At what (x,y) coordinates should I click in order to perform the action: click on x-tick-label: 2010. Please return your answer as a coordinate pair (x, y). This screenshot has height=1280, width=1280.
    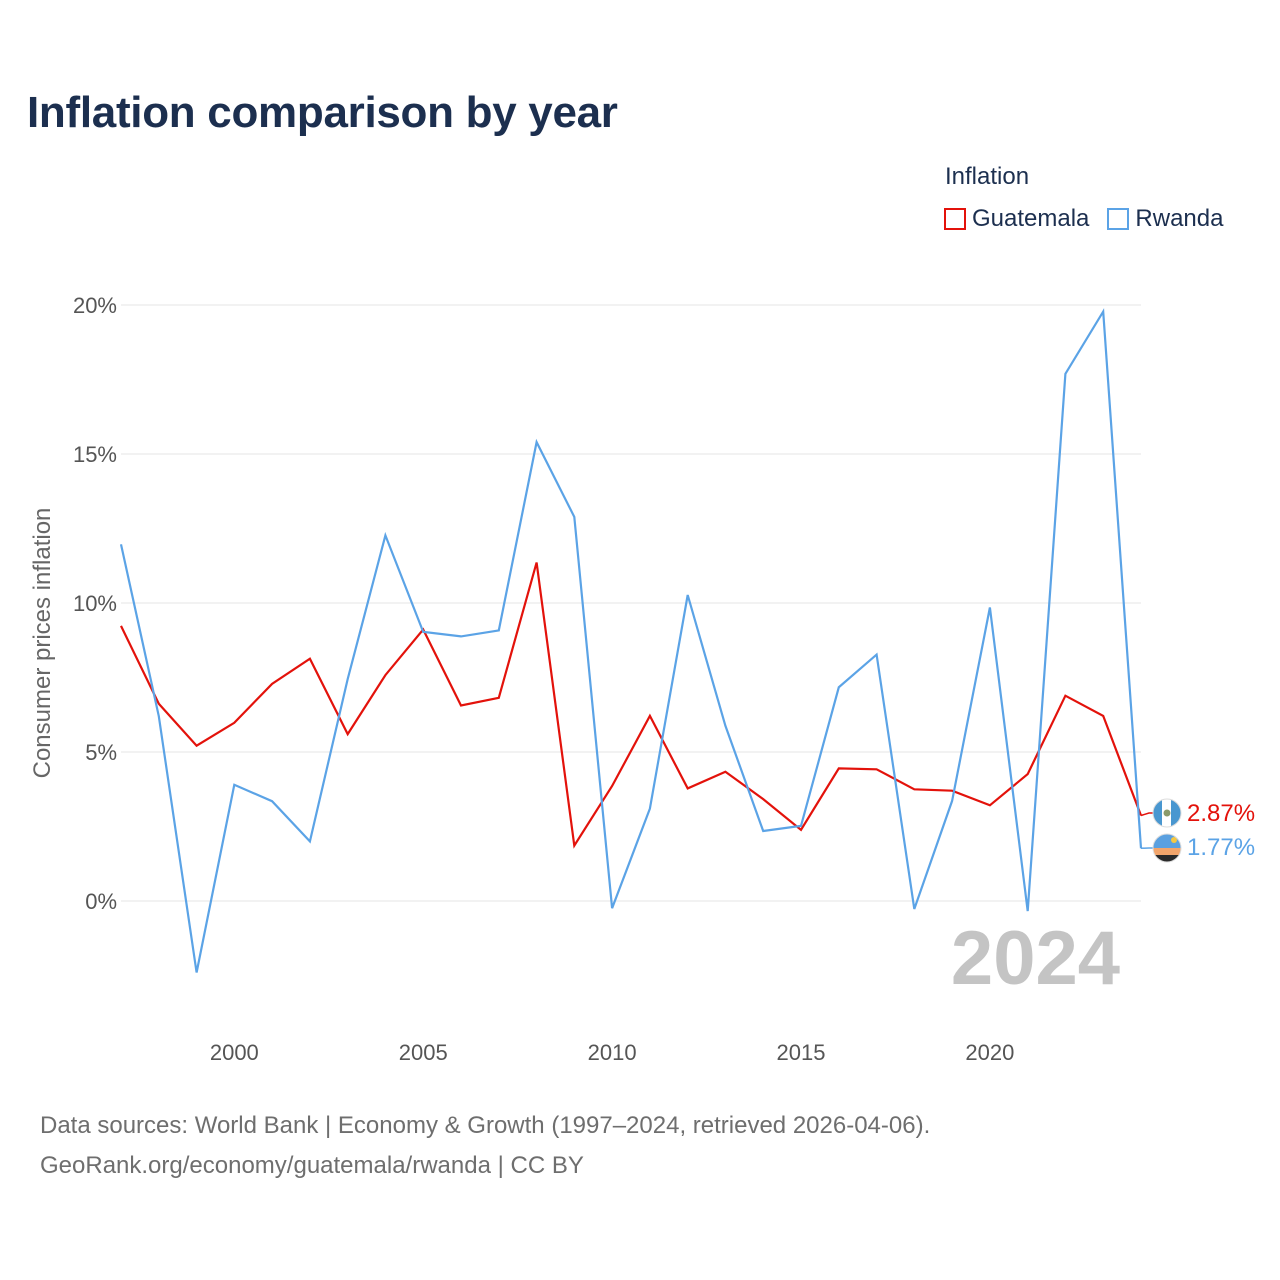
    Looking at the image, I should click on (612, 1052).